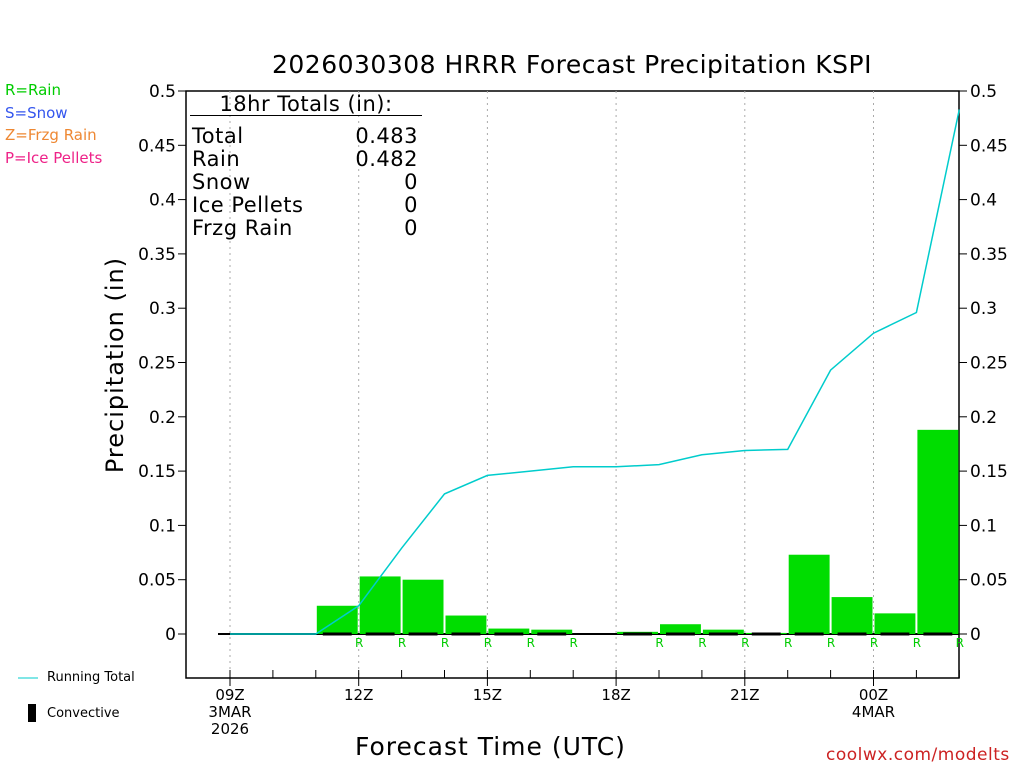 This screenshot has height=768, width=1024. Describe the element at coordinates (33, 90) in the screenshot. I see `legend-rain: R=Rain` at that location.